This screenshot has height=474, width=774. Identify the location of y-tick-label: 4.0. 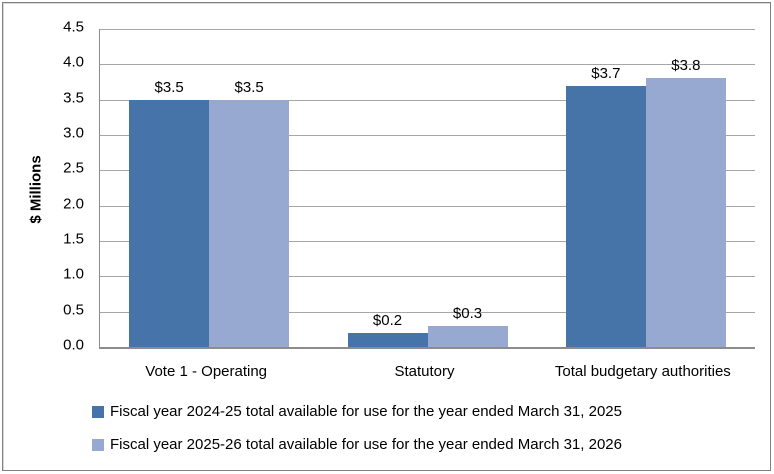
(73, 62).